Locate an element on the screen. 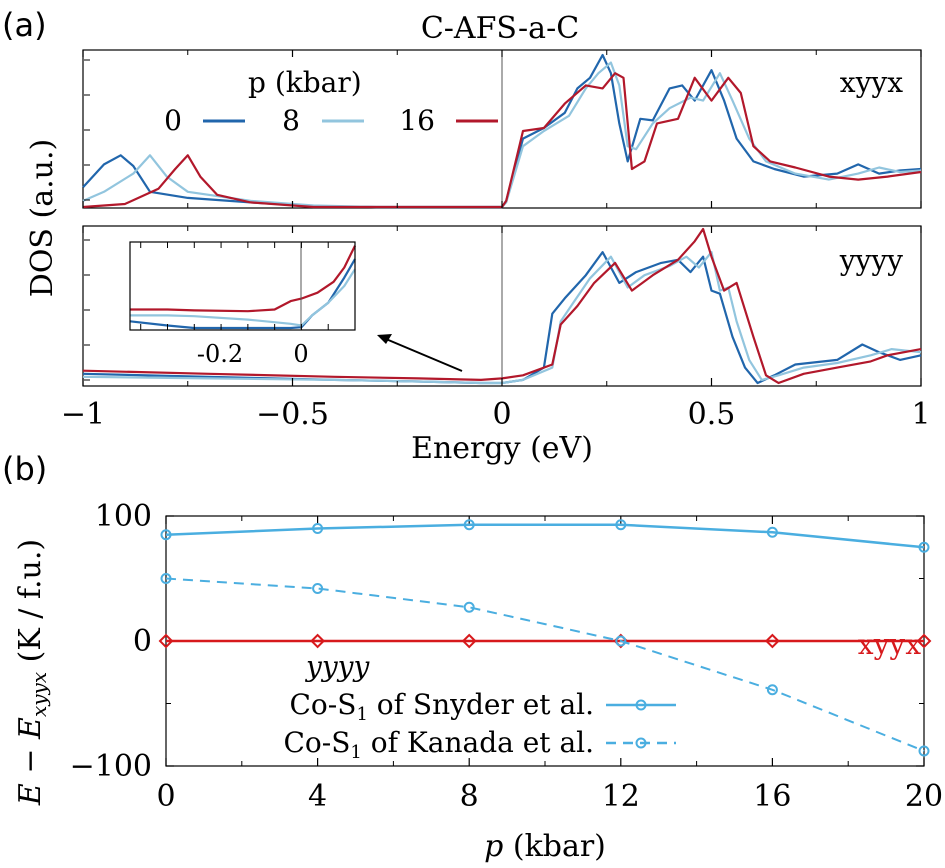 The width and height of the screenshot is (945, 868). panel-b-ytick-label: 100 is located at coordinates (123, 516).